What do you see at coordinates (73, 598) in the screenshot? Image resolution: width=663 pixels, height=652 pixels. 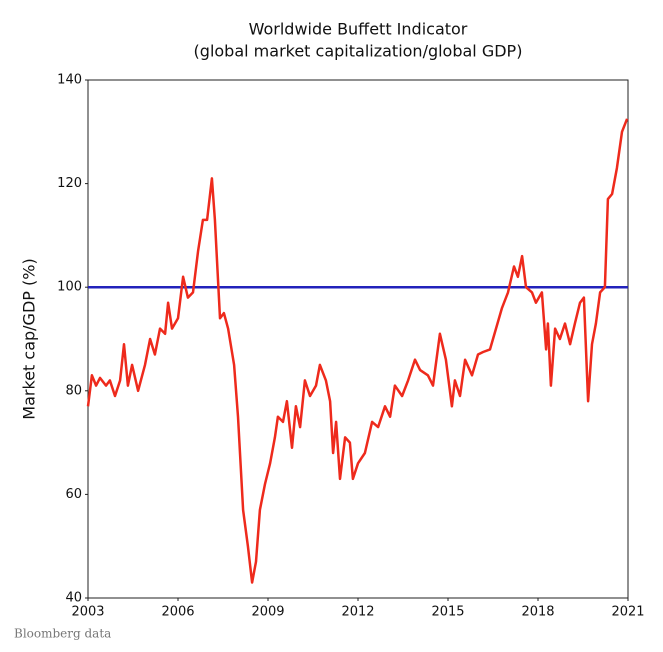 I see `y-tick-label: 40` at bounding box center [73, 598].